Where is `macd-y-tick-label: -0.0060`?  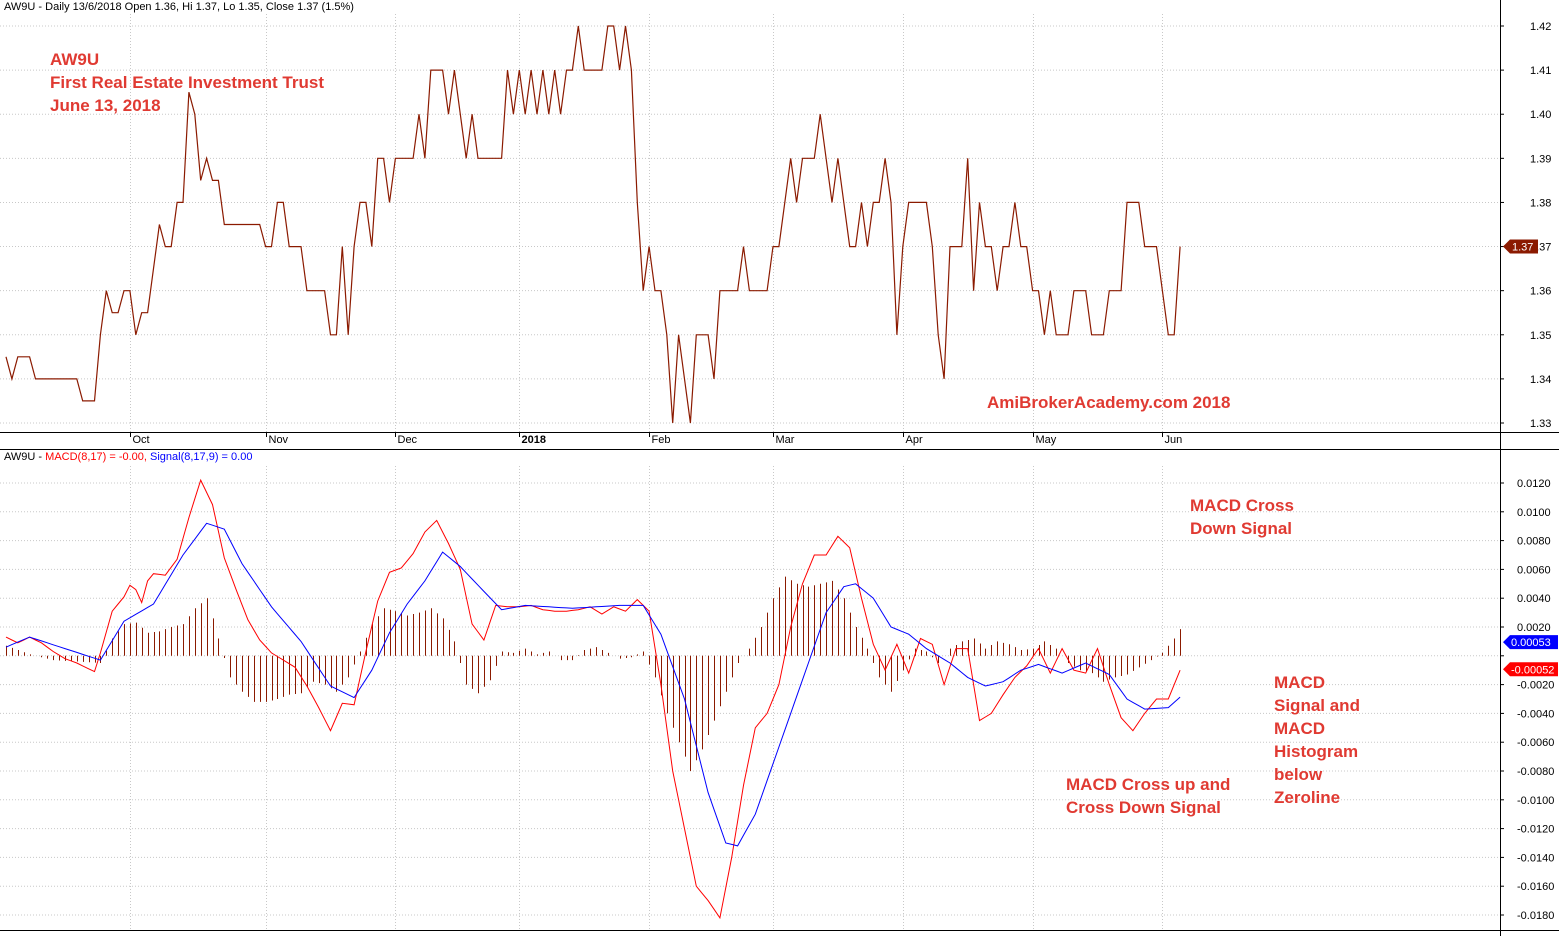 macd-y-tick-label: -0.0060 is located at coordinates (1535, 743).